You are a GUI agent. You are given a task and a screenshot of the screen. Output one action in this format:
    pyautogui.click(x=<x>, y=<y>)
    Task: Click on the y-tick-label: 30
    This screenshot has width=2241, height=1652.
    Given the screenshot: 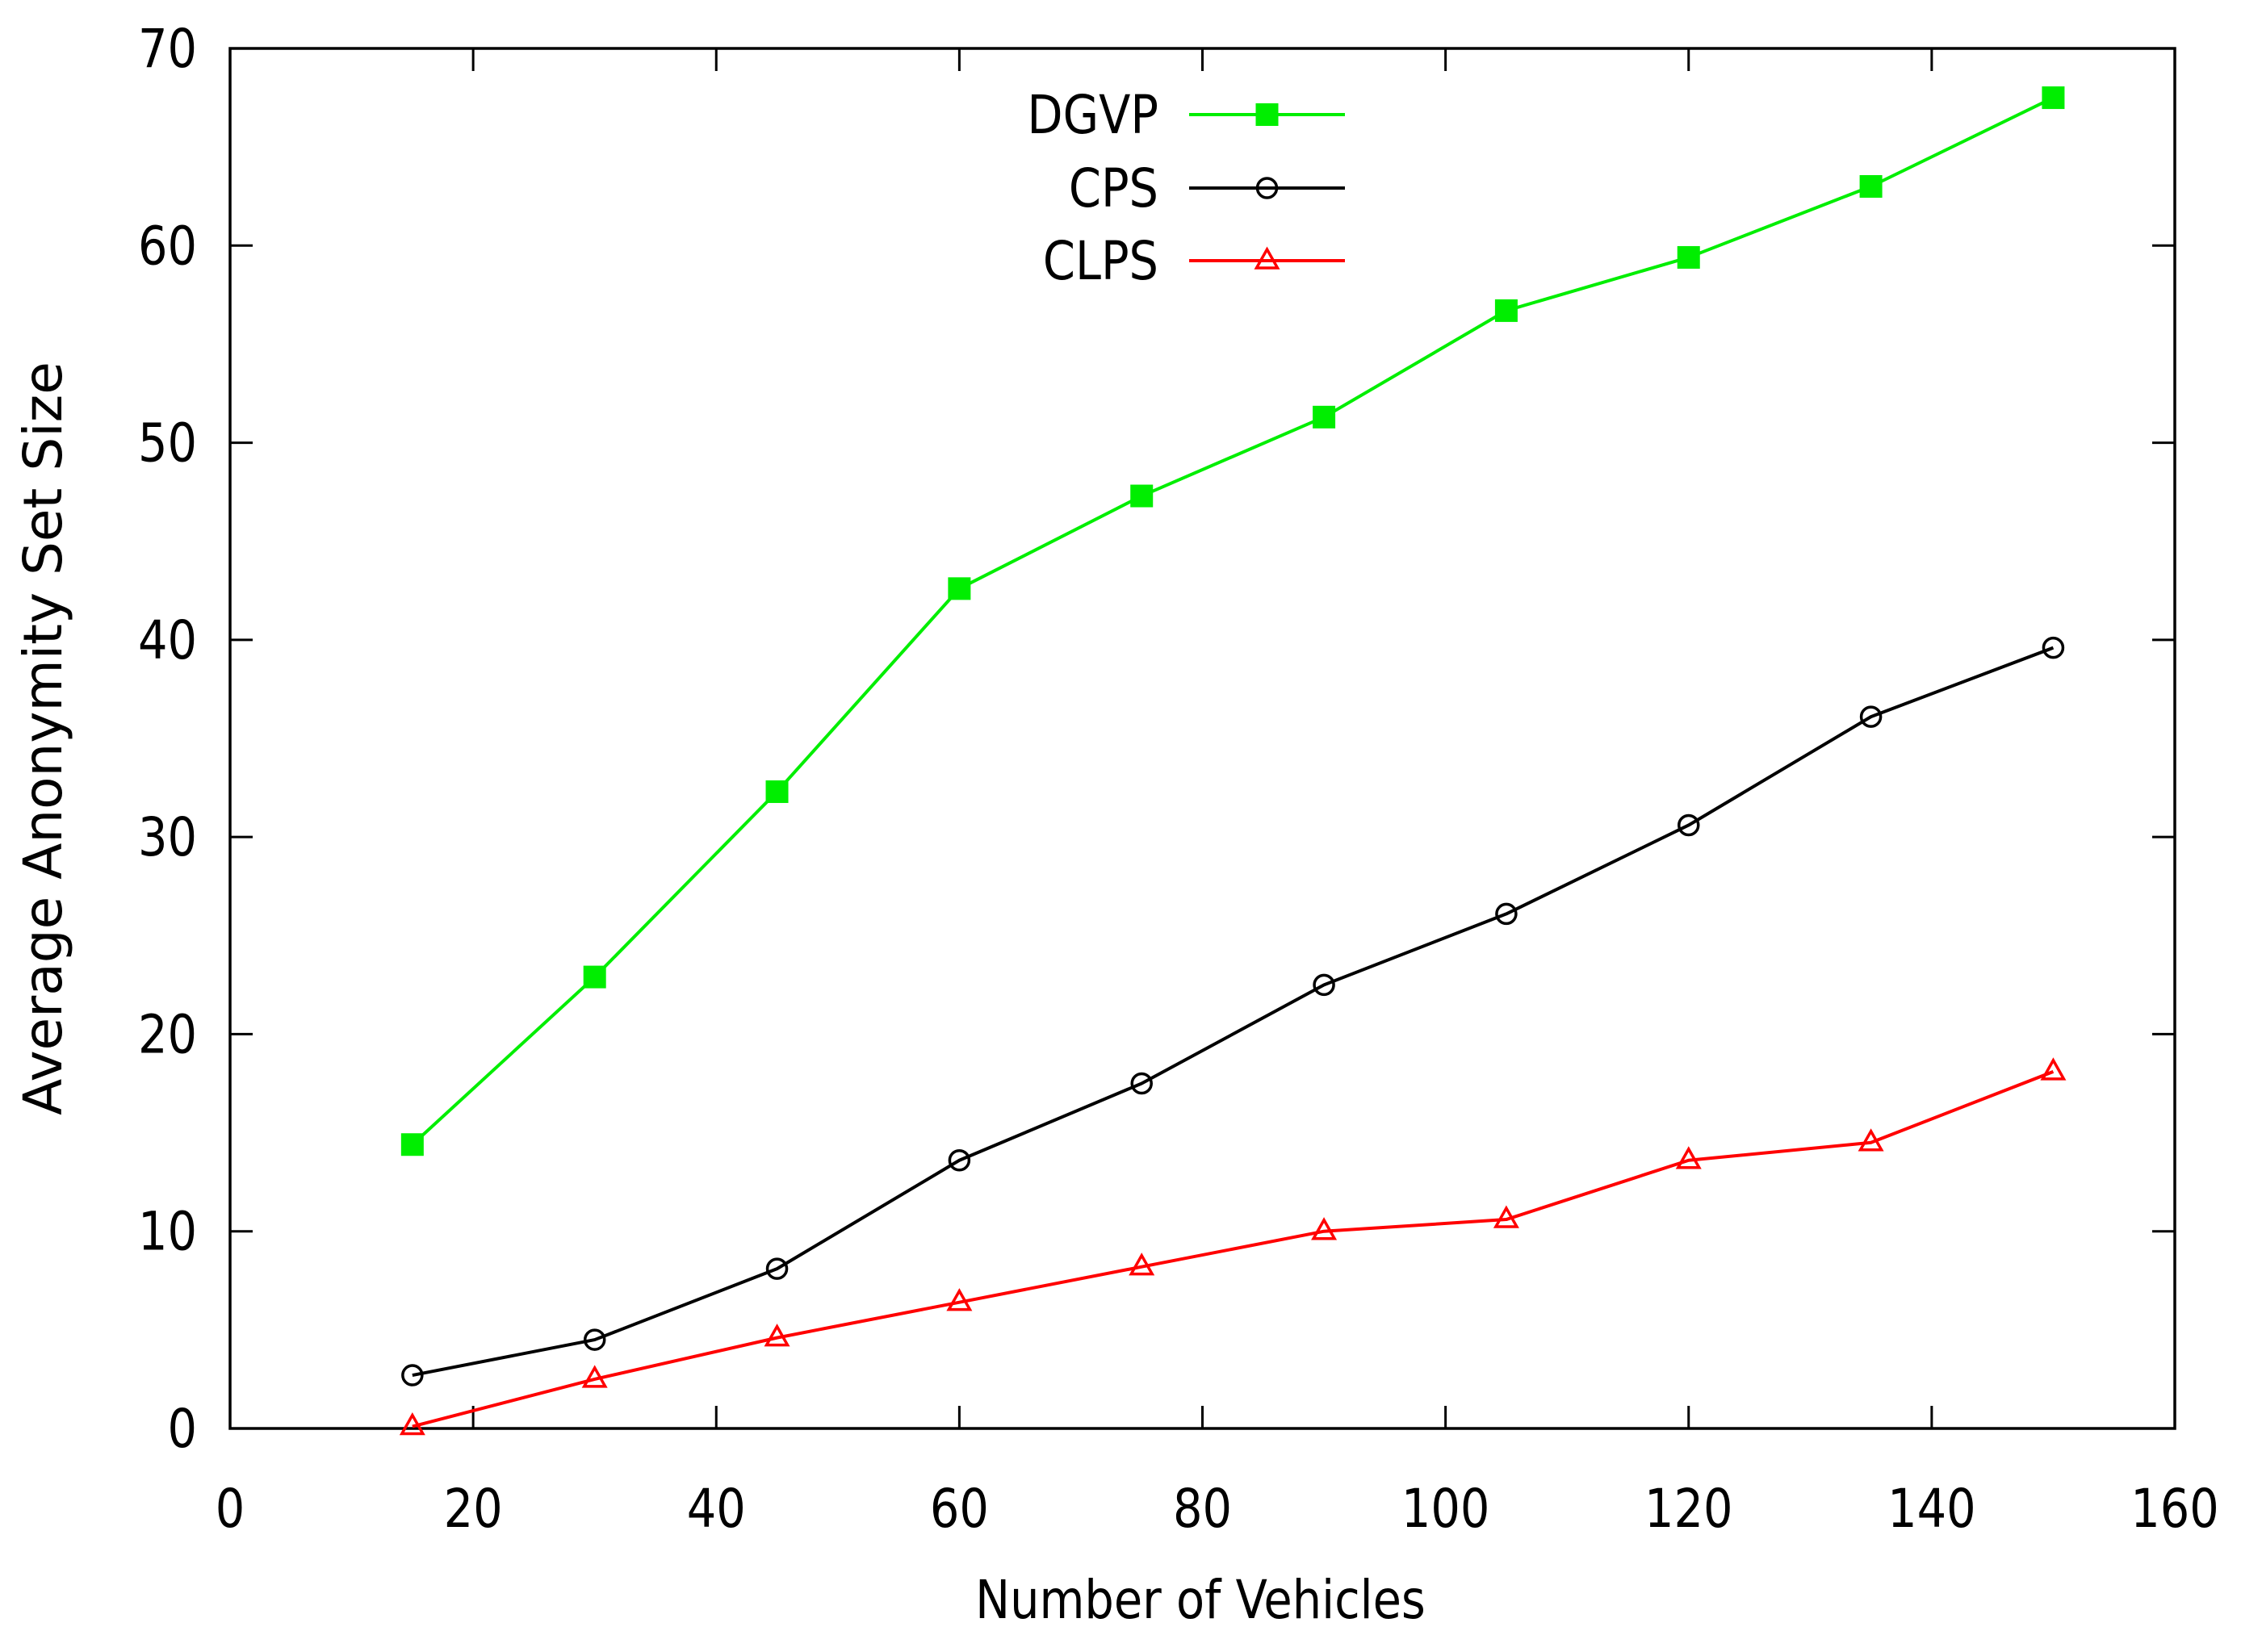 What is the action you would take?
    pyautogui.click(x=167, y=837)
    